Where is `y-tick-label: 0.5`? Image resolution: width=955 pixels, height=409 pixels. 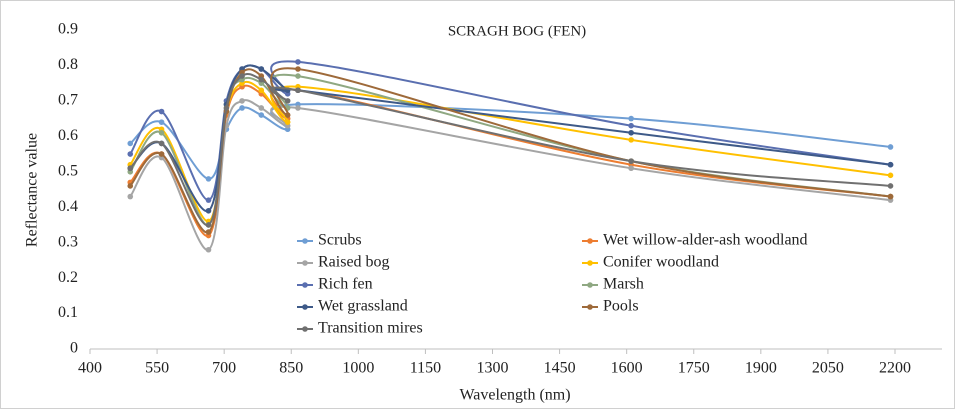 y-tick-label: 0.5 is located at coordinates (68, 170).